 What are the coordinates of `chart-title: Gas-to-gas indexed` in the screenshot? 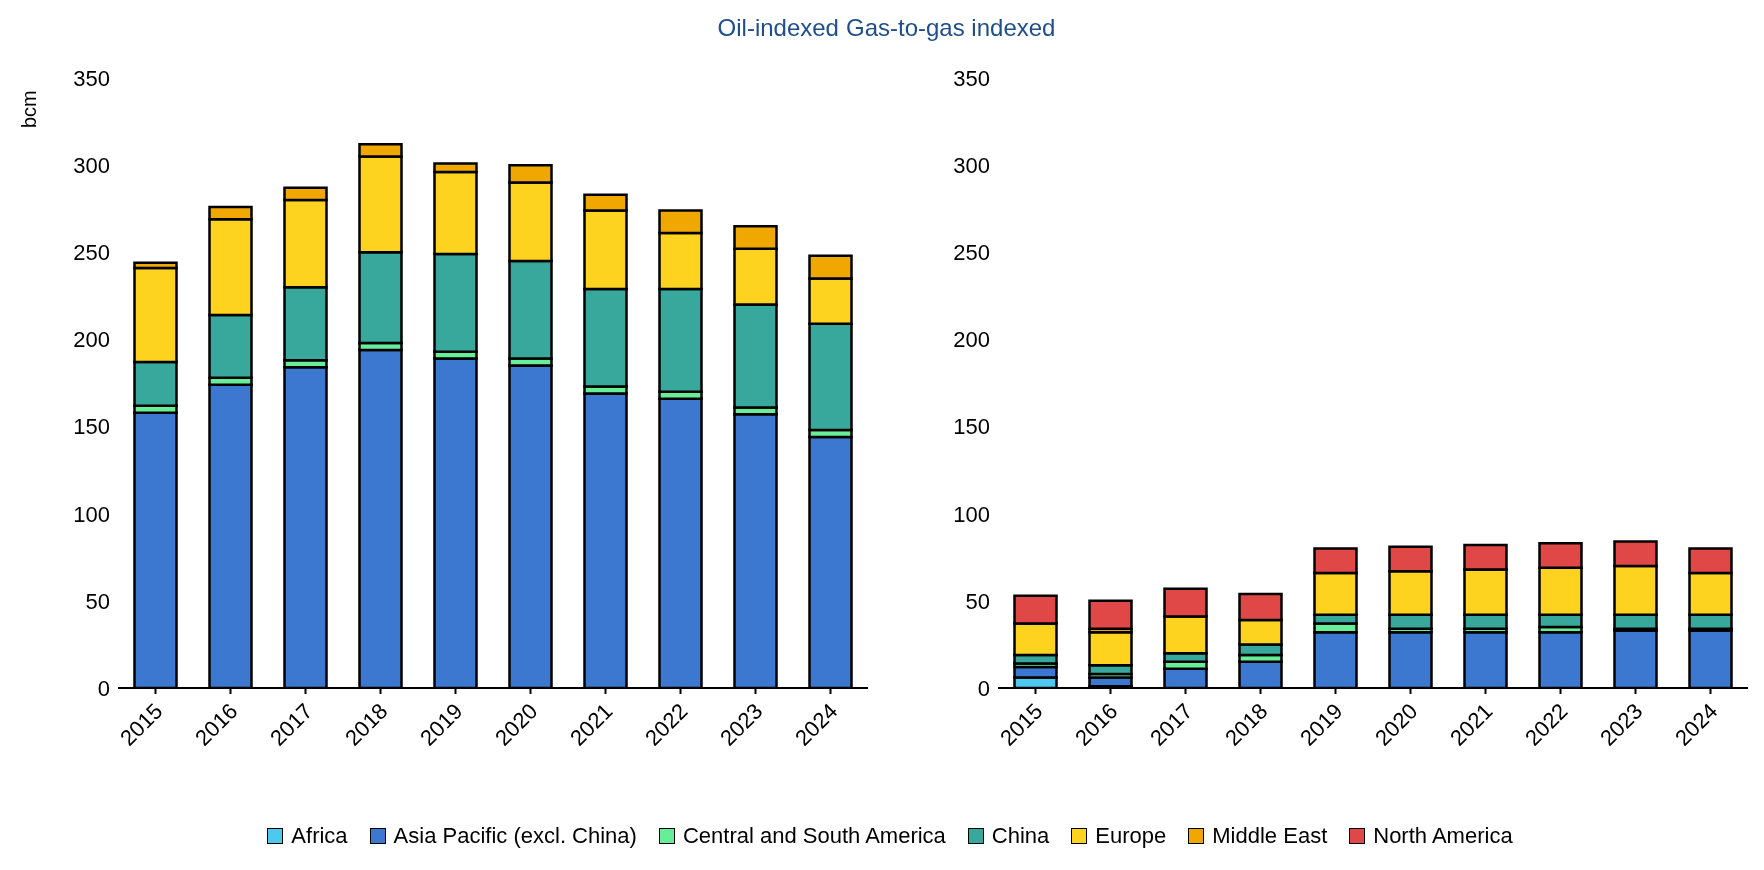 It's located at (950, 27).